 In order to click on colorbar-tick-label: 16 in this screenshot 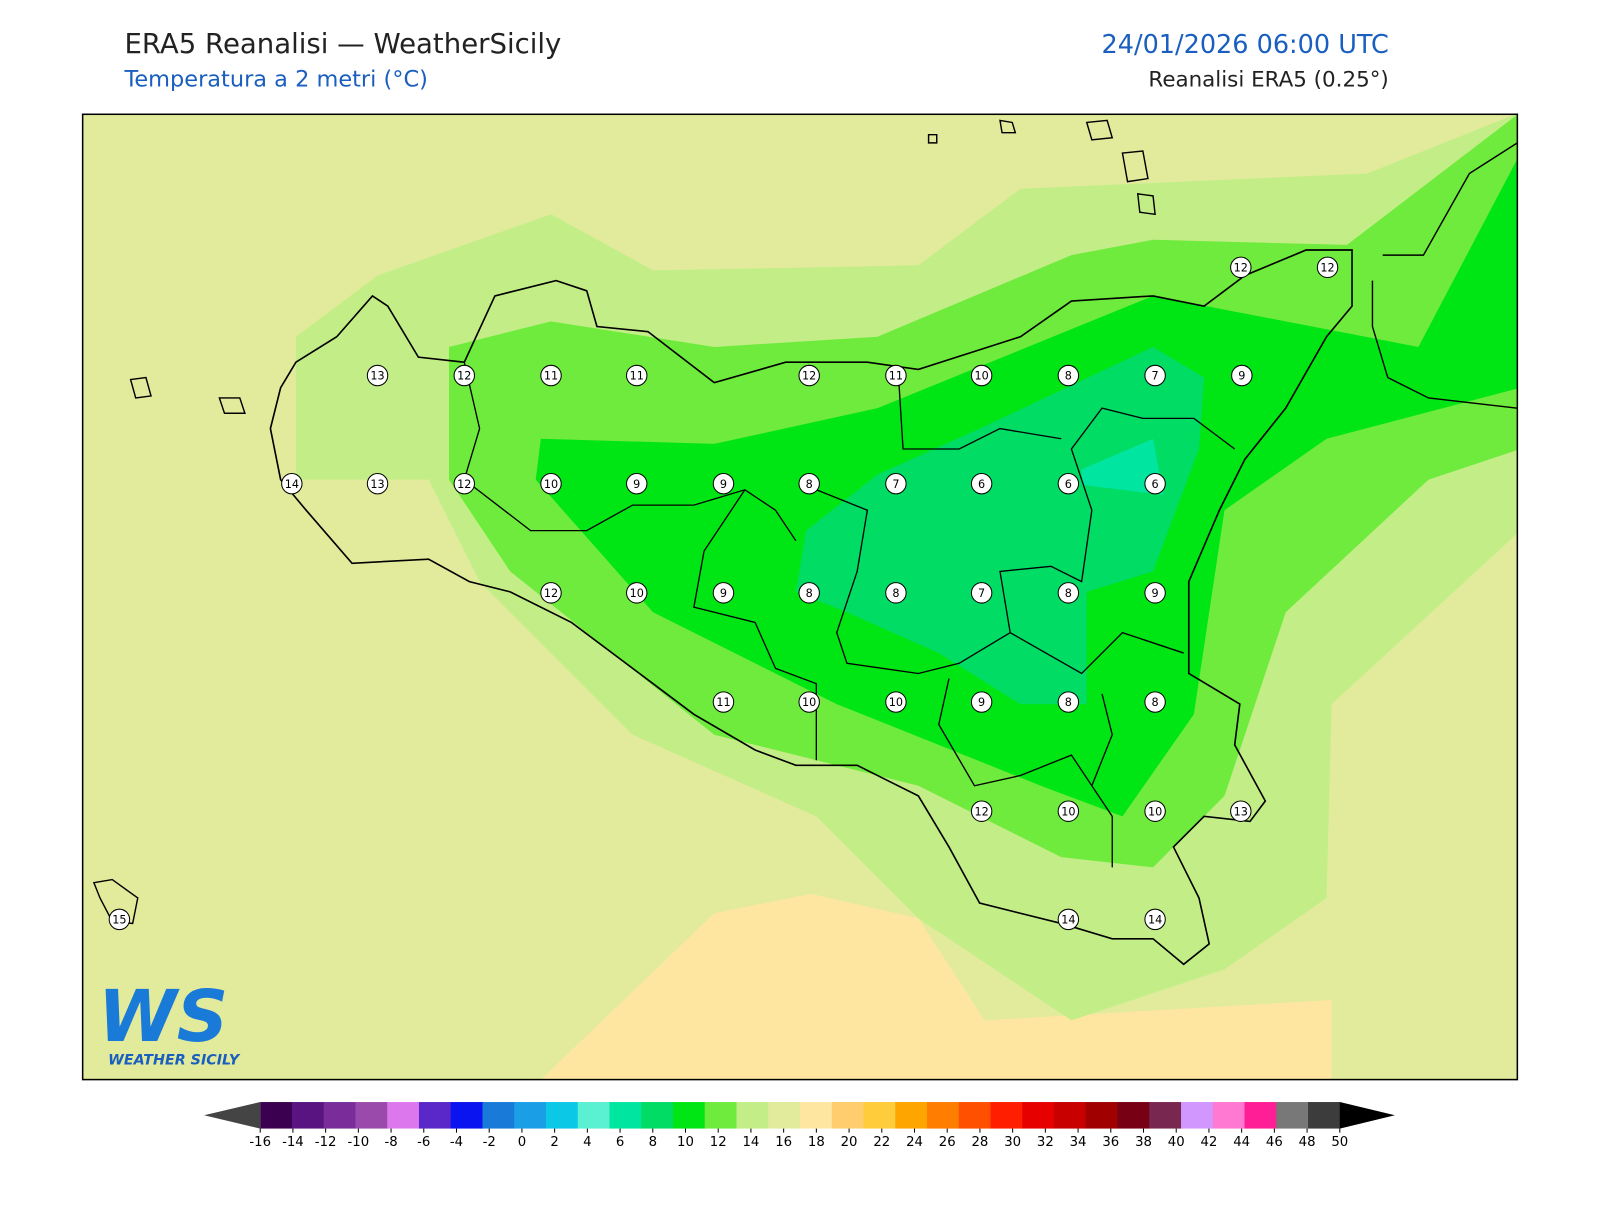, I will do `click(783, 1142)`.